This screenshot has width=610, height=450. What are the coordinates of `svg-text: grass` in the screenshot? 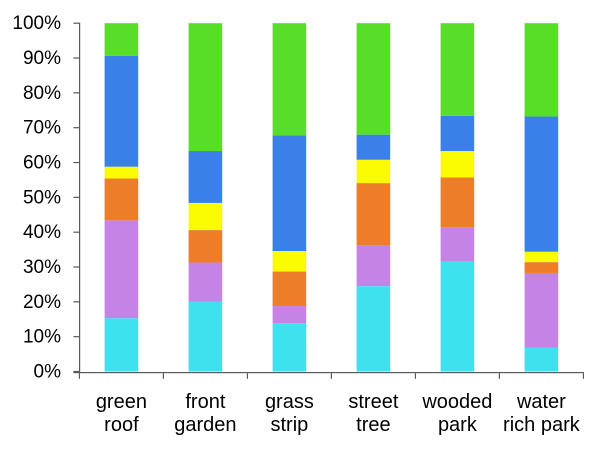 It's located at (289, 402).